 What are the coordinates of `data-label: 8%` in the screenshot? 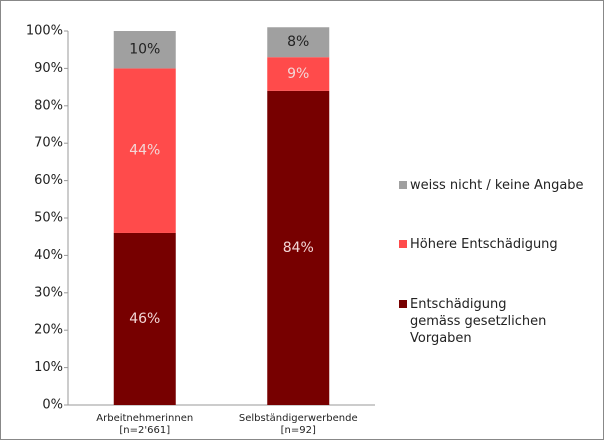 It's located at (298, 42).